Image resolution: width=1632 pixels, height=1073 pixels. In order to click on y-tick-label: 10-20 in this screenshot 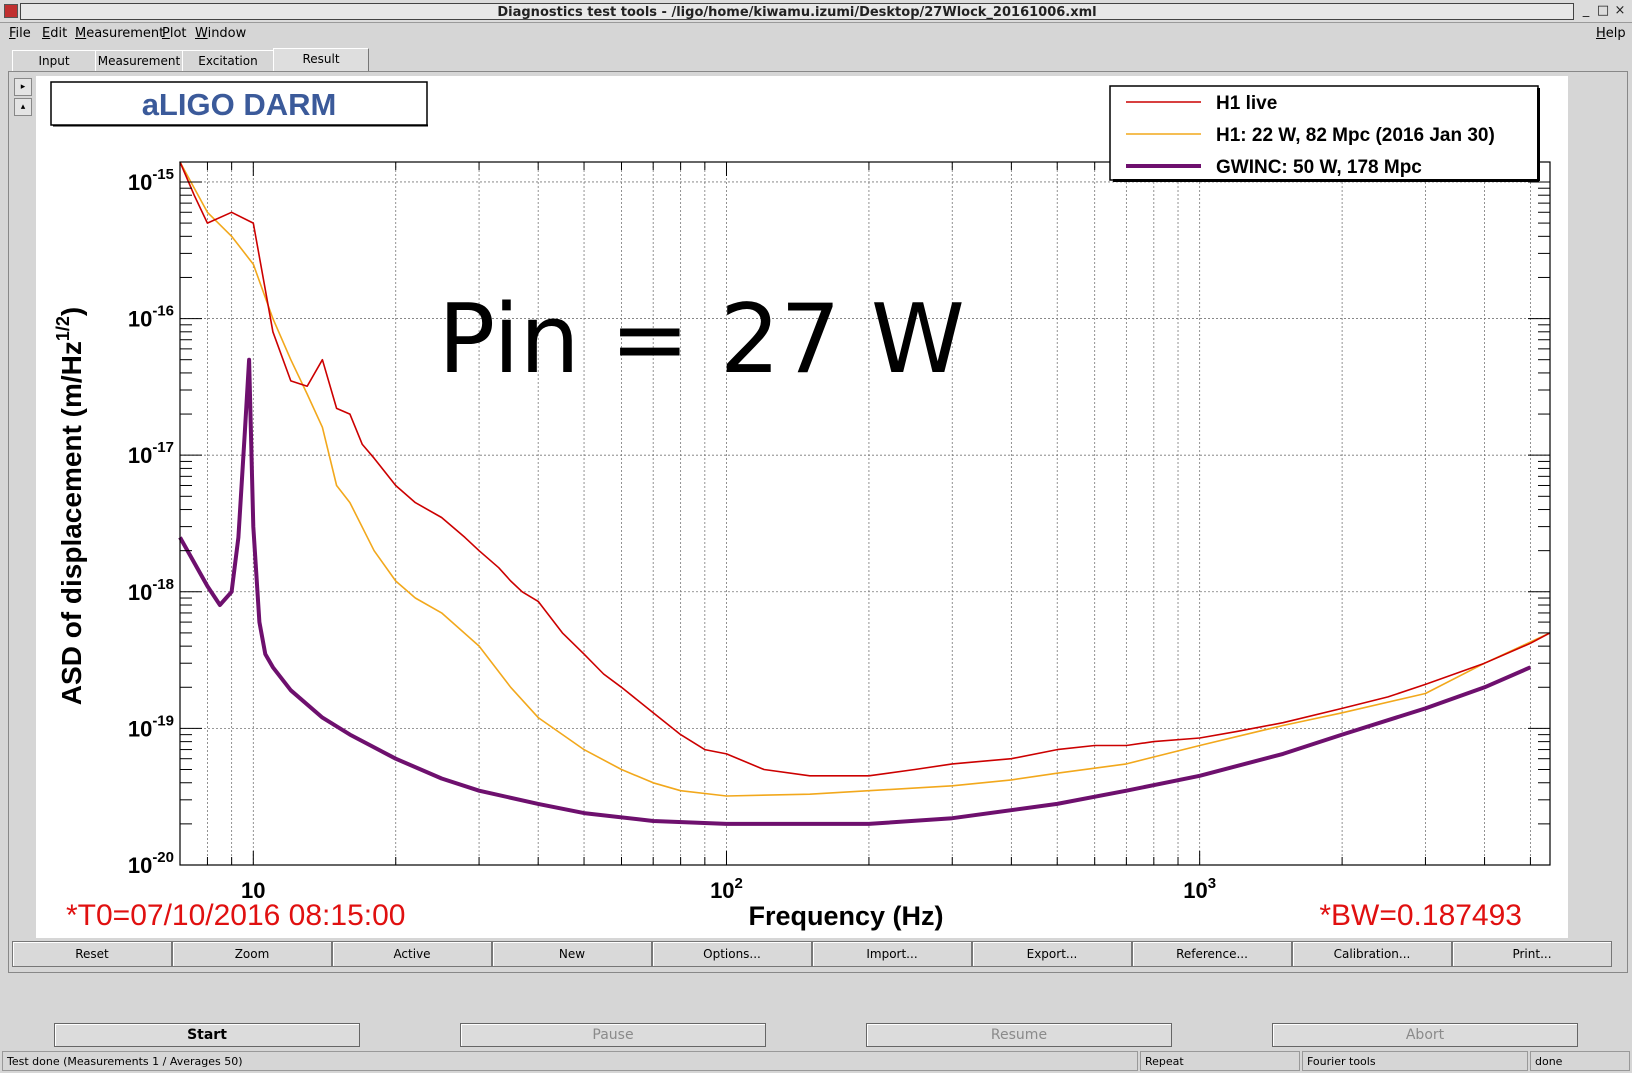, I will do `click(151, 863)`.